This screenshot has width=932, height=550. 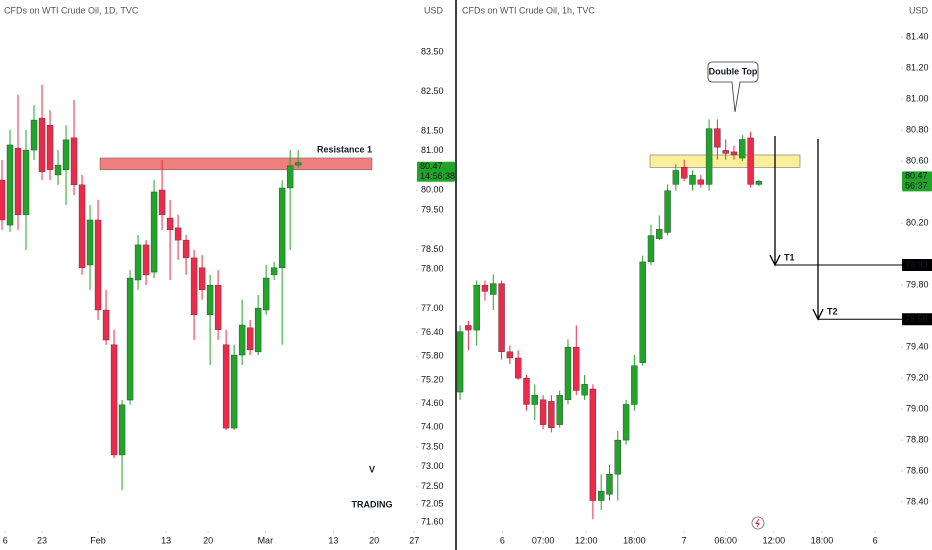 What do you see at coordinates (432, 190) in the screenshot?
I see `y-tick-label: 80.00` at bounding box center [432, 190].